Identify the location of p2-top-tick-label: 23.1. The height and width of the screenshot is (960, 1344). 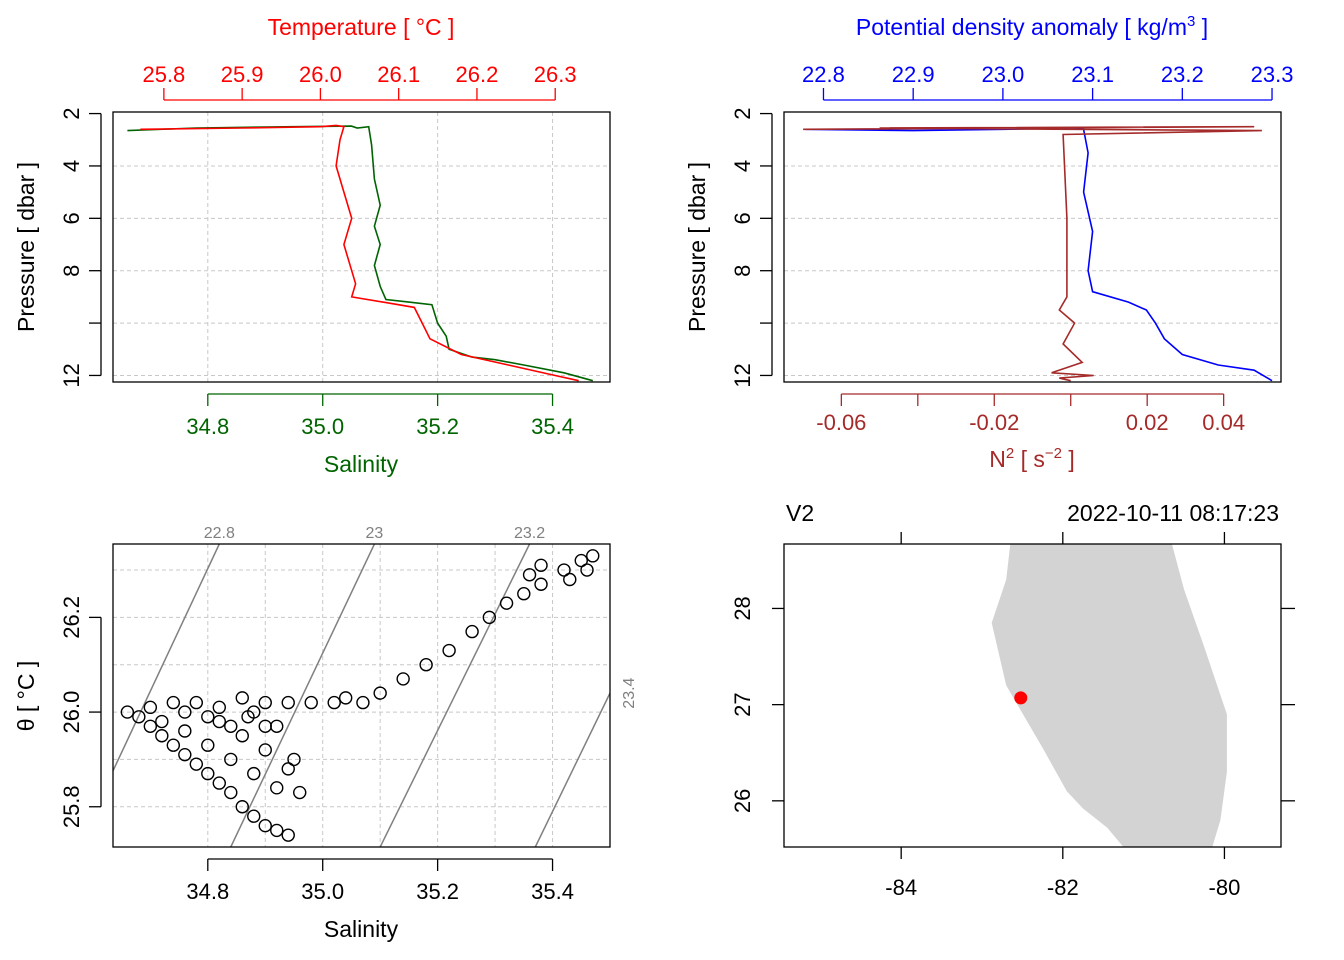
(1092, 74).